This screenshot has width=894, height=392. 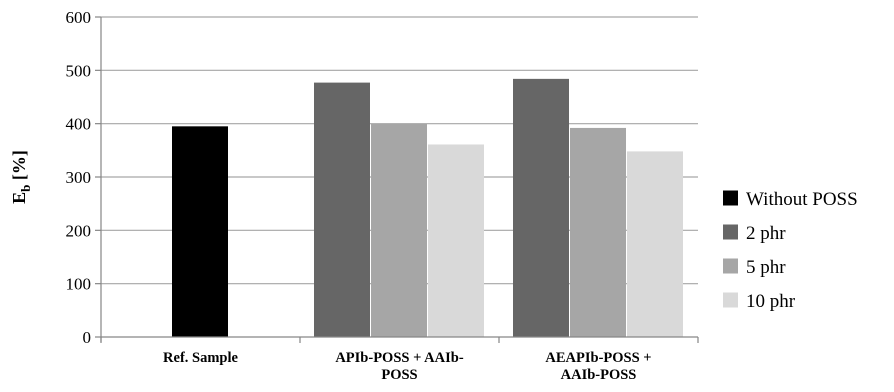 What do you see at coordinates (766, 233) in the screenshot?
I see `legend-label-2-phr: 2 phr` at bounding box center [766, 233].